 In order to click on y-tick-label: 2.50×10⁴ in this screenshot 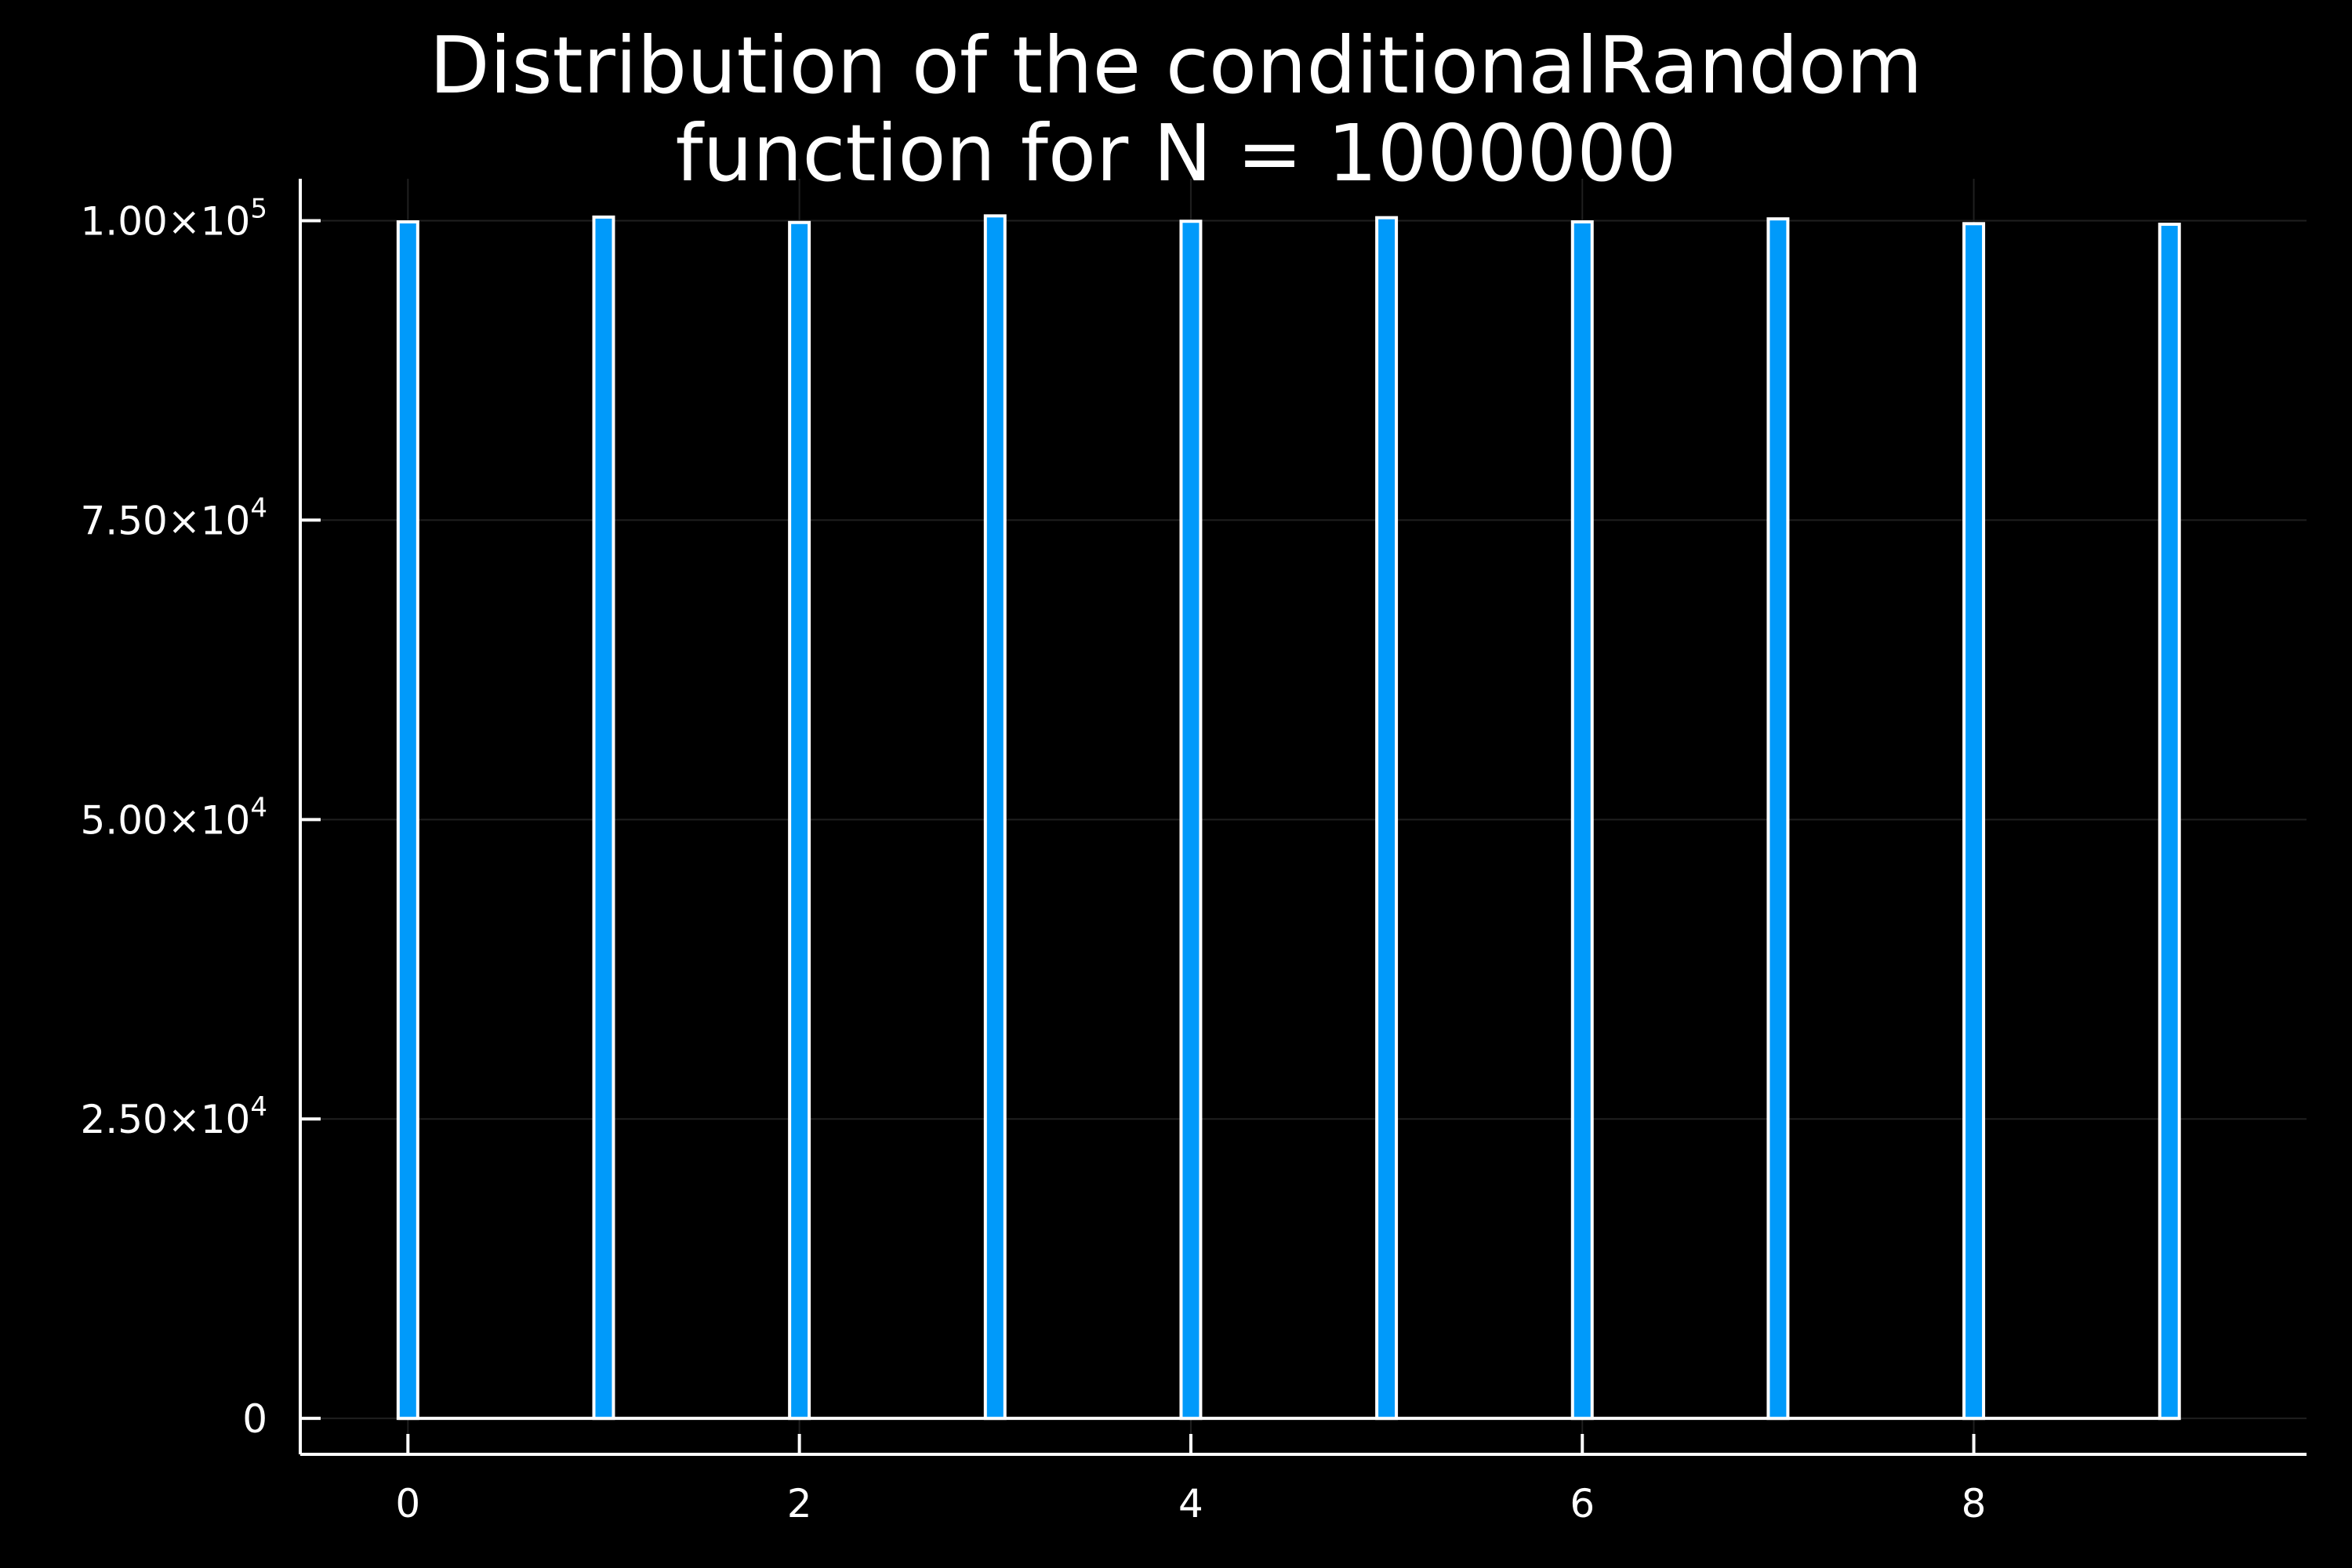, I will do `click(174, 1116)`.